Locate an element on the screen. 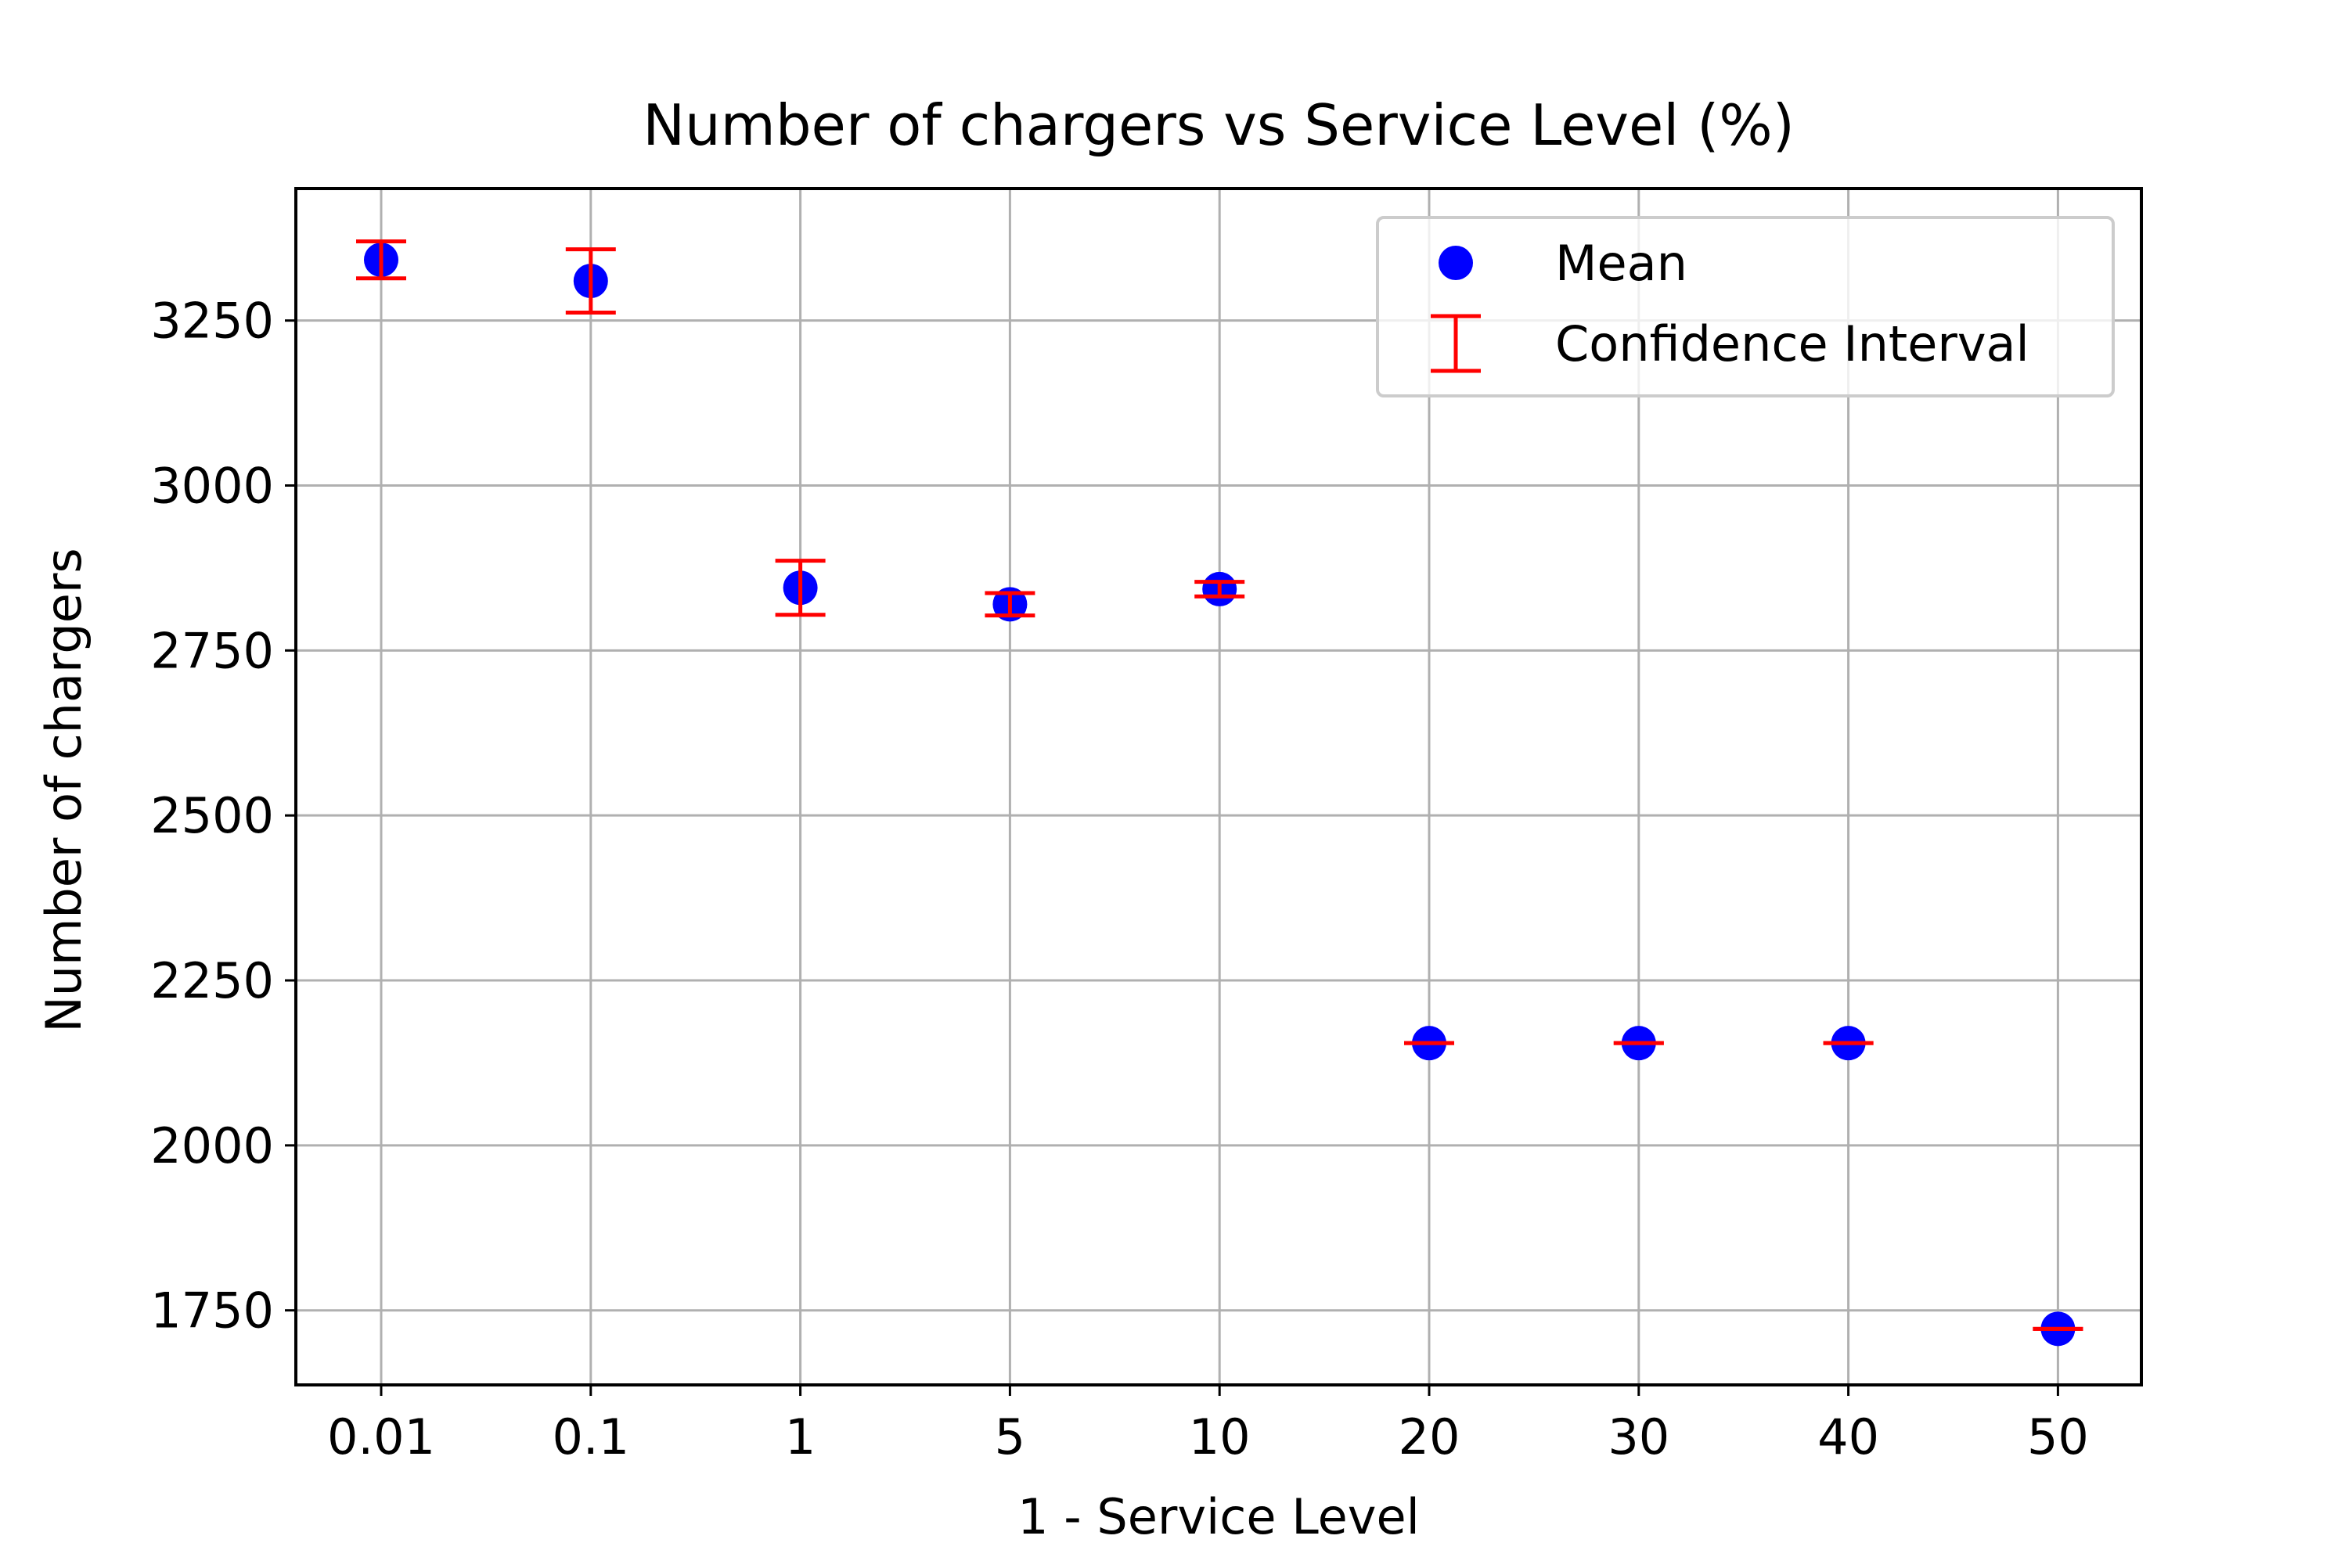 This screenshot has width=2348, height=1568. y-axis-label: Number of chargers is located at coordinates (64, 790).